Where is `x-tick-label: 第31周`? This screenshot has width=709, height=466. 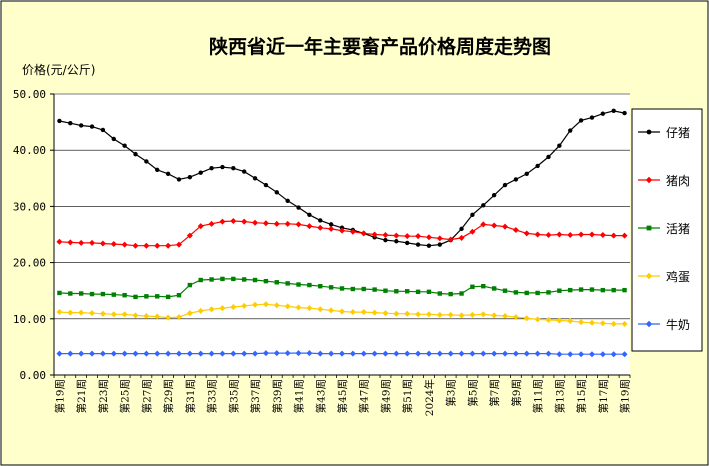 x-tick-label: 第31周 is located at coordinates (190, 396).